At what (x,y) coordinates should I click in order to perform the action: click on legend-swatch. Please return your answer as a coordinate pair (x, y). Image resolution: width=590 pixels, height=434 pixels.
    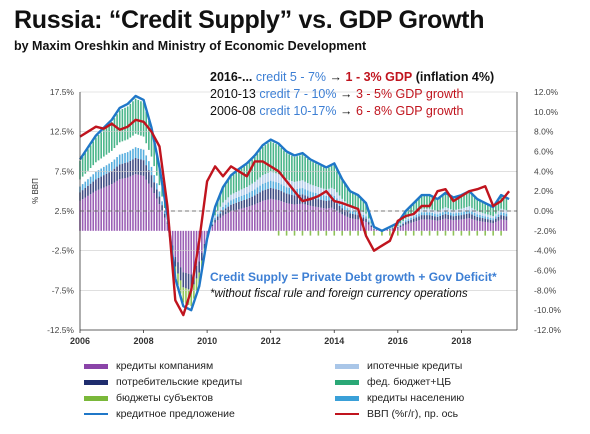
    Looking at the image, I should click on (96, 398).